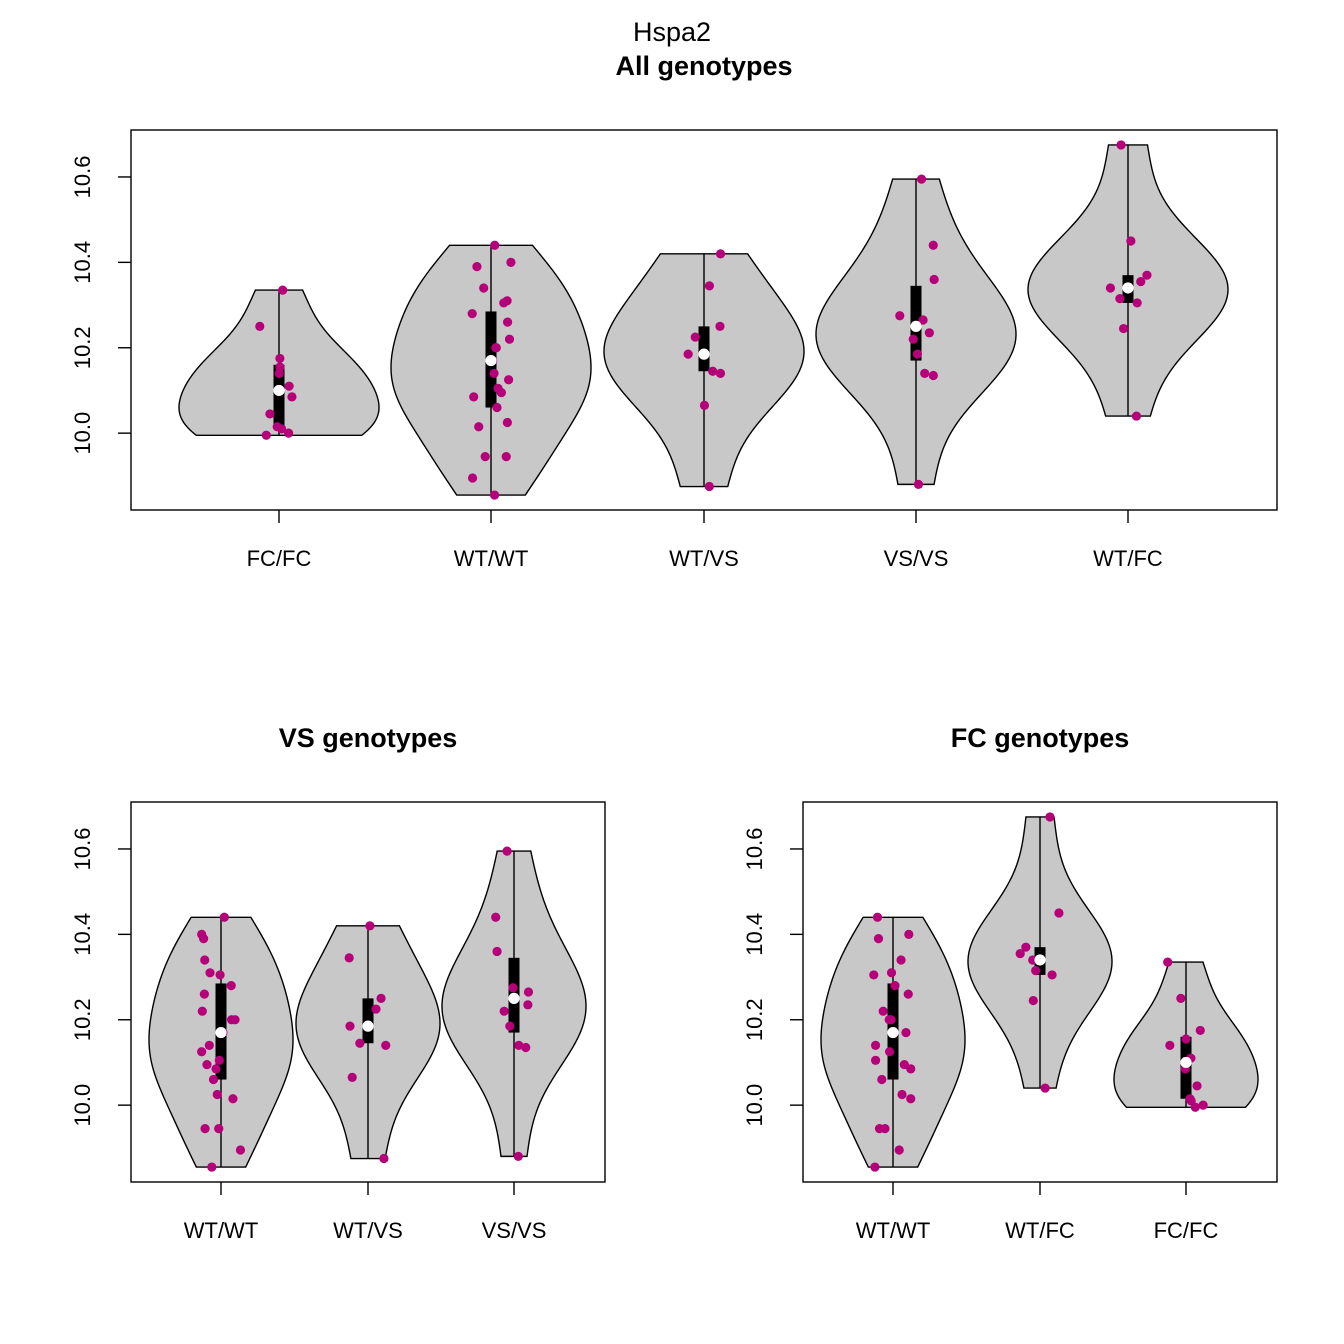 The image size is (1344, 1344). I want to click on x-tick-label: FC/FC, so click(1186, 1230).